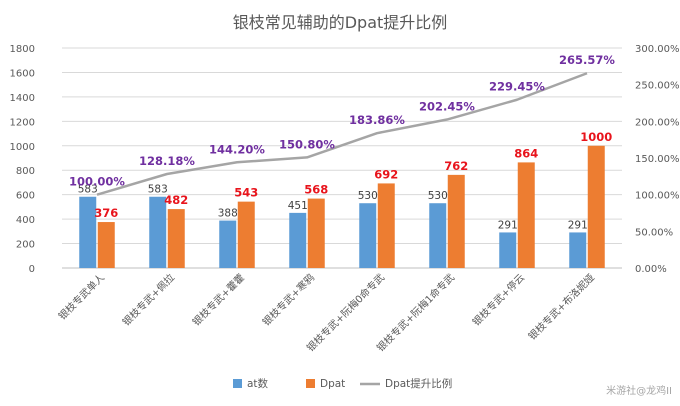 The height and width of the screenshot is (406, 680). I want to click on data-label-dpat: 864, so click(526, 153).